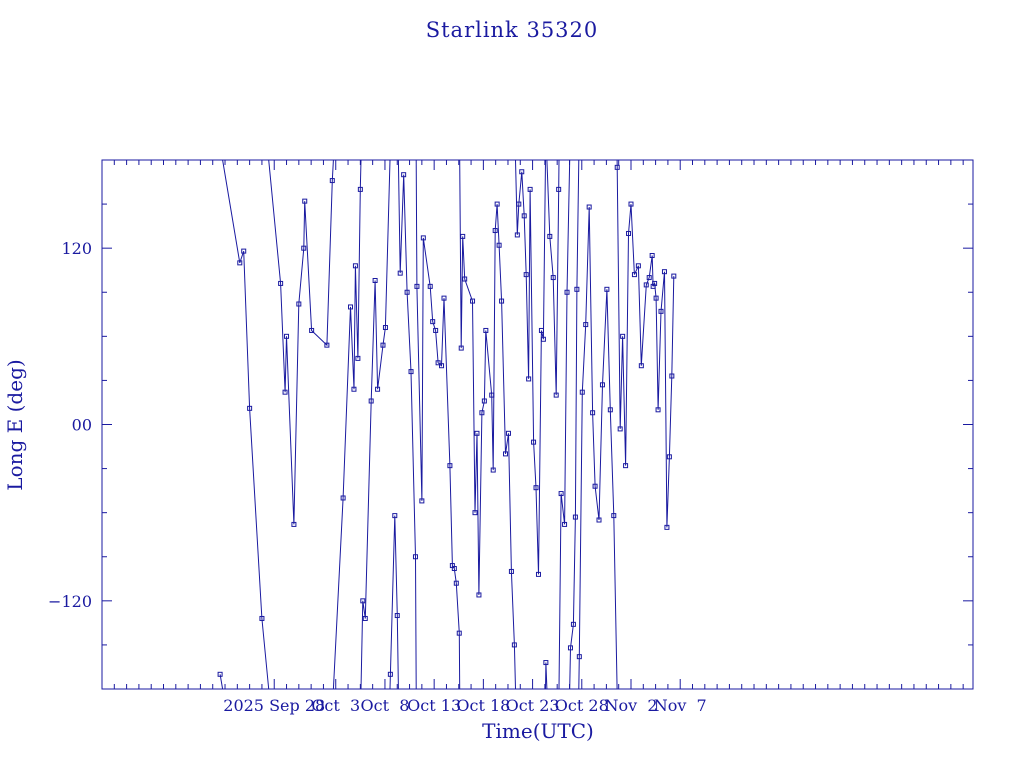 The width and height of the screenshot is (1024, 768). I want to click on y-tick-label: 120, so click(76, 248).